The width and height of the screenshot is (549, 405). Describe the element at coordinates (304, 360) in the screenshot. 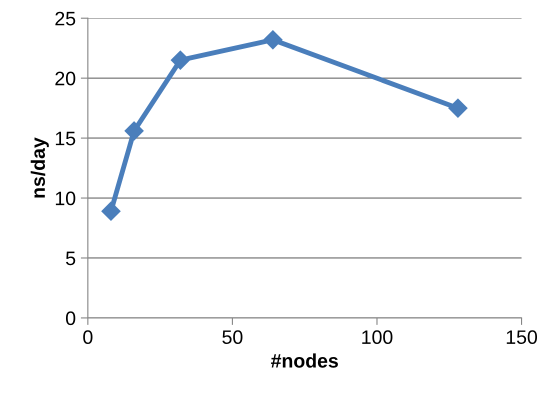

I see `x-axis-title: #nodes` at that location.